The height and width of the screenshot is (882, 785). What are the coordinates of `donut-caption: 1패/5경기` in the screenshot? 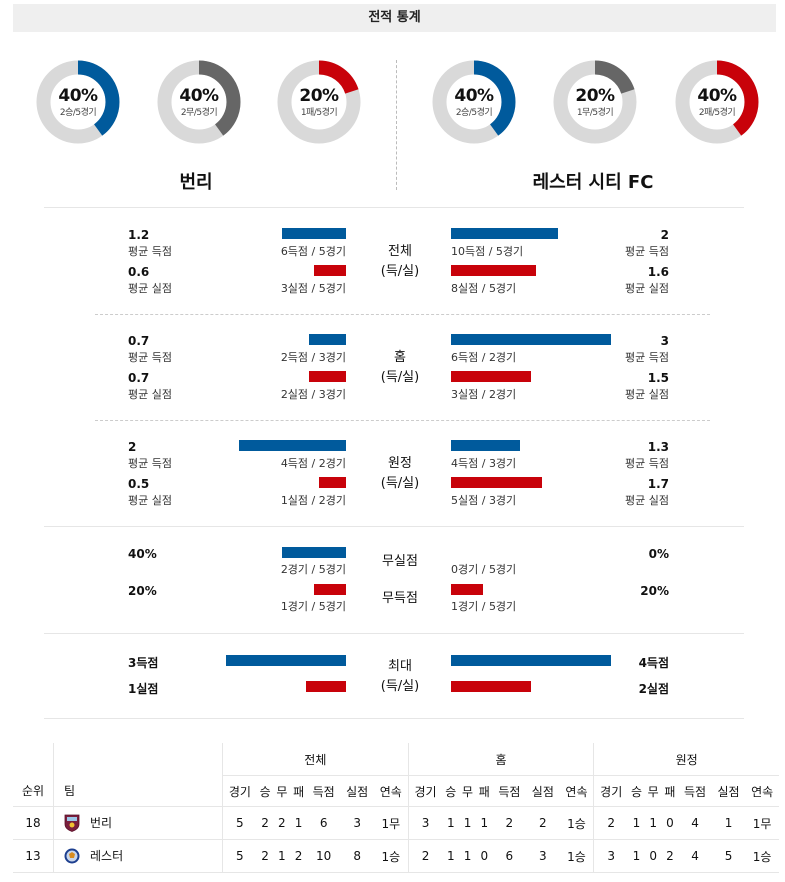 It's located at (319, 113).